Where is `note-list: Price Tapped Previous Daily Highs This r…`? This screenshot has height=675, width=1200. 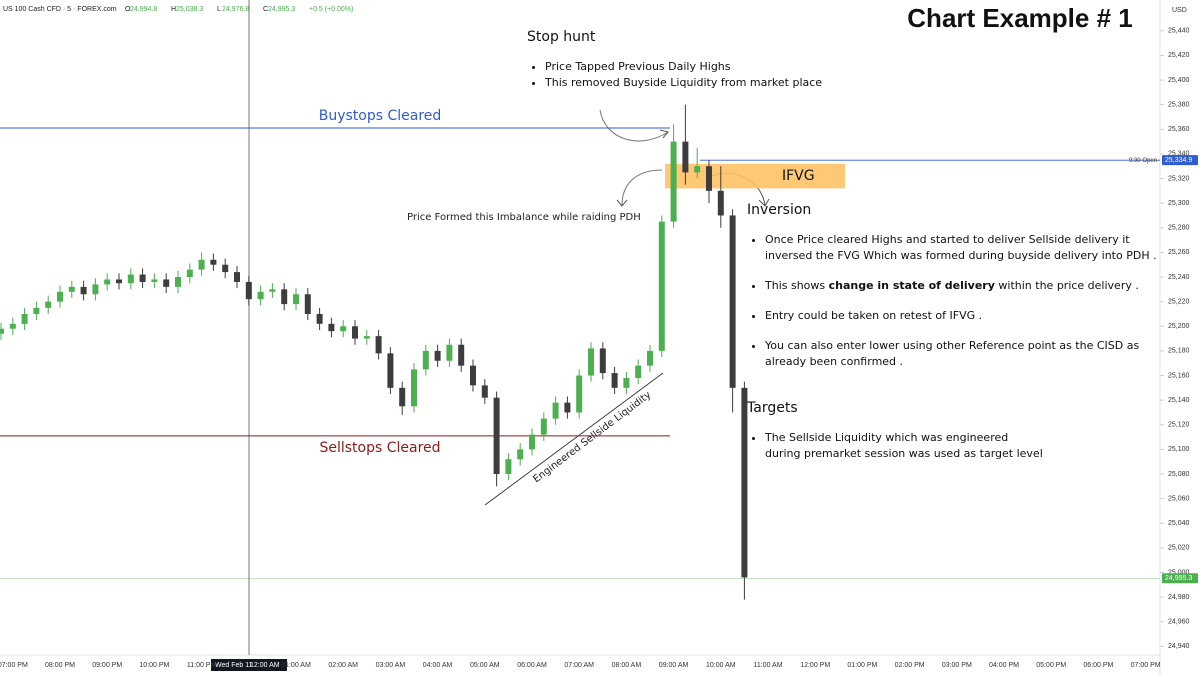 note-list: Price Tapped Previous Daily Highs This r… is located at coordinates (687, 75).